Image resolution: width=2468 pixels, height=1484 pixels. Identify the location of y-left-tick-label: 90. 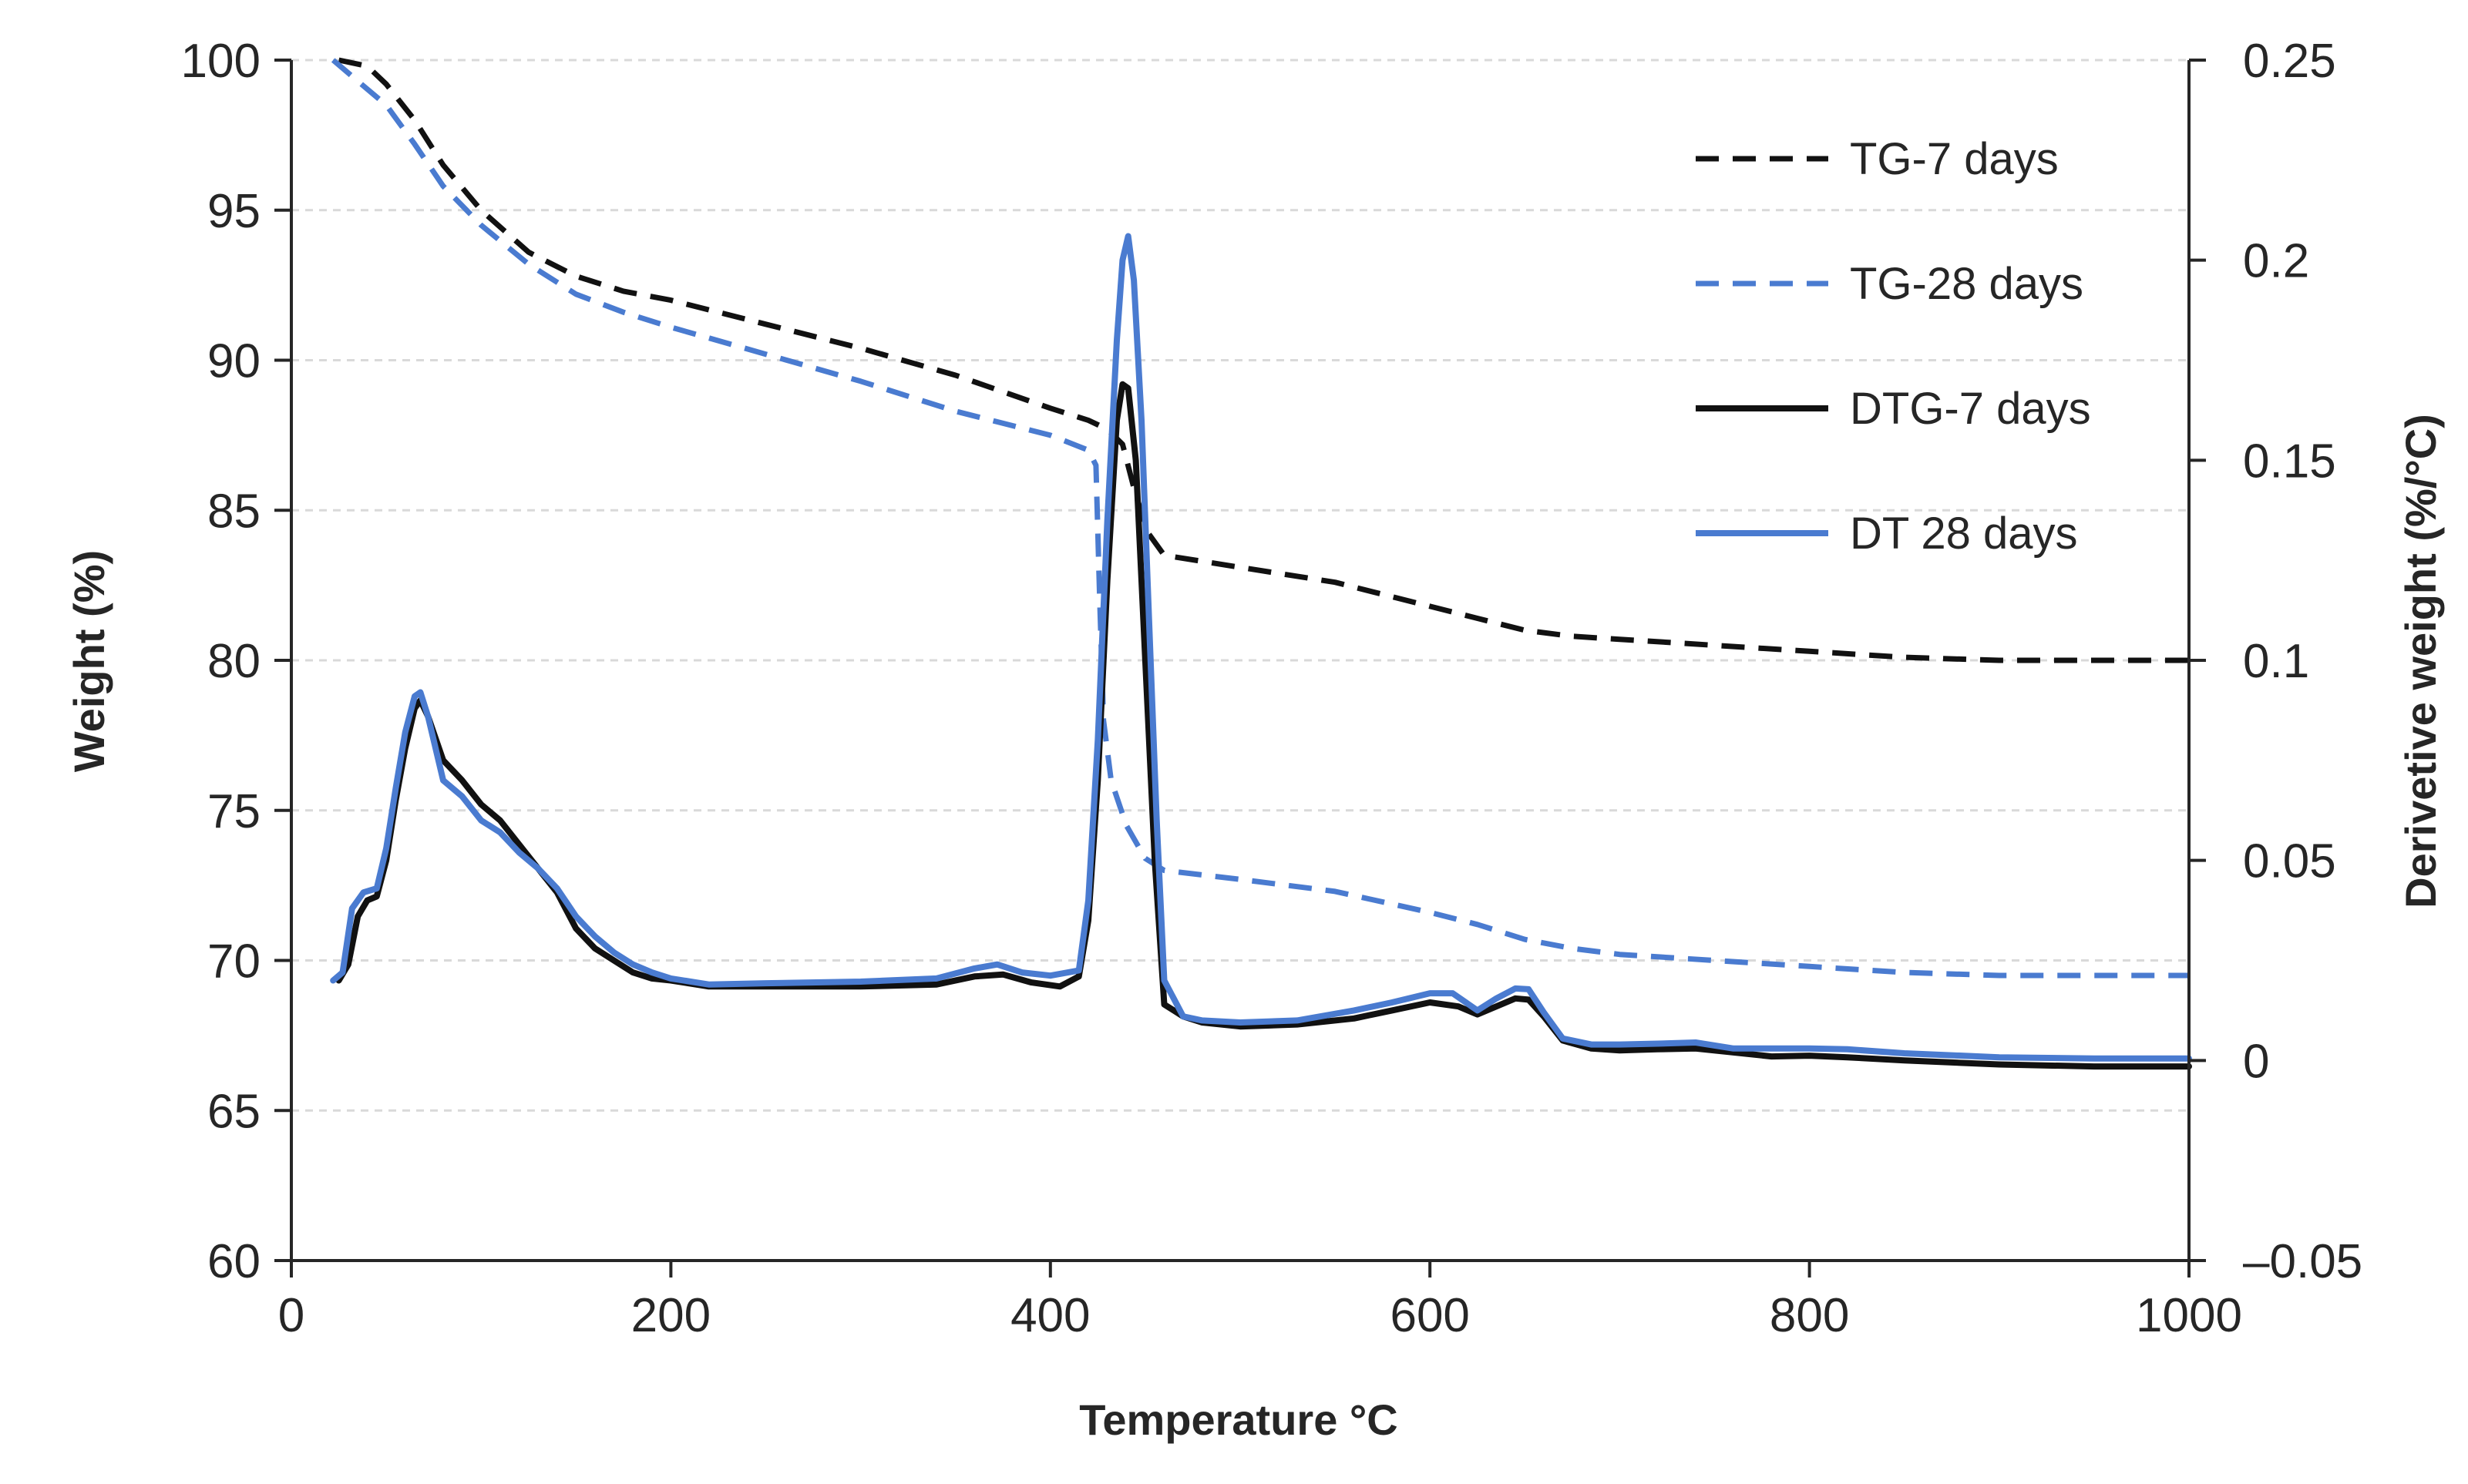
(234, 361).